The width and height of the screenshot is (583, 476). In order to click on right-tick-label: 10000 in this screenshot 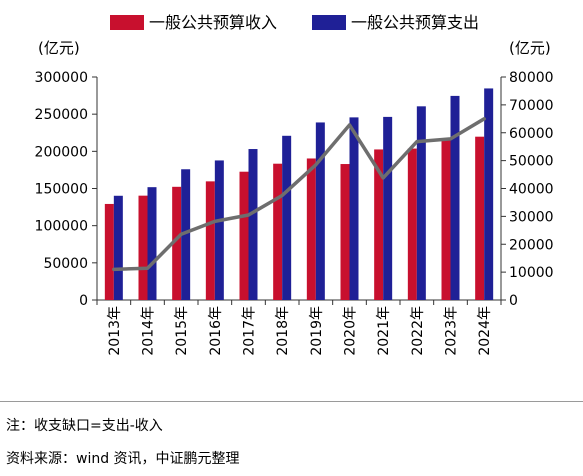, I will do `click(531, 273)`.